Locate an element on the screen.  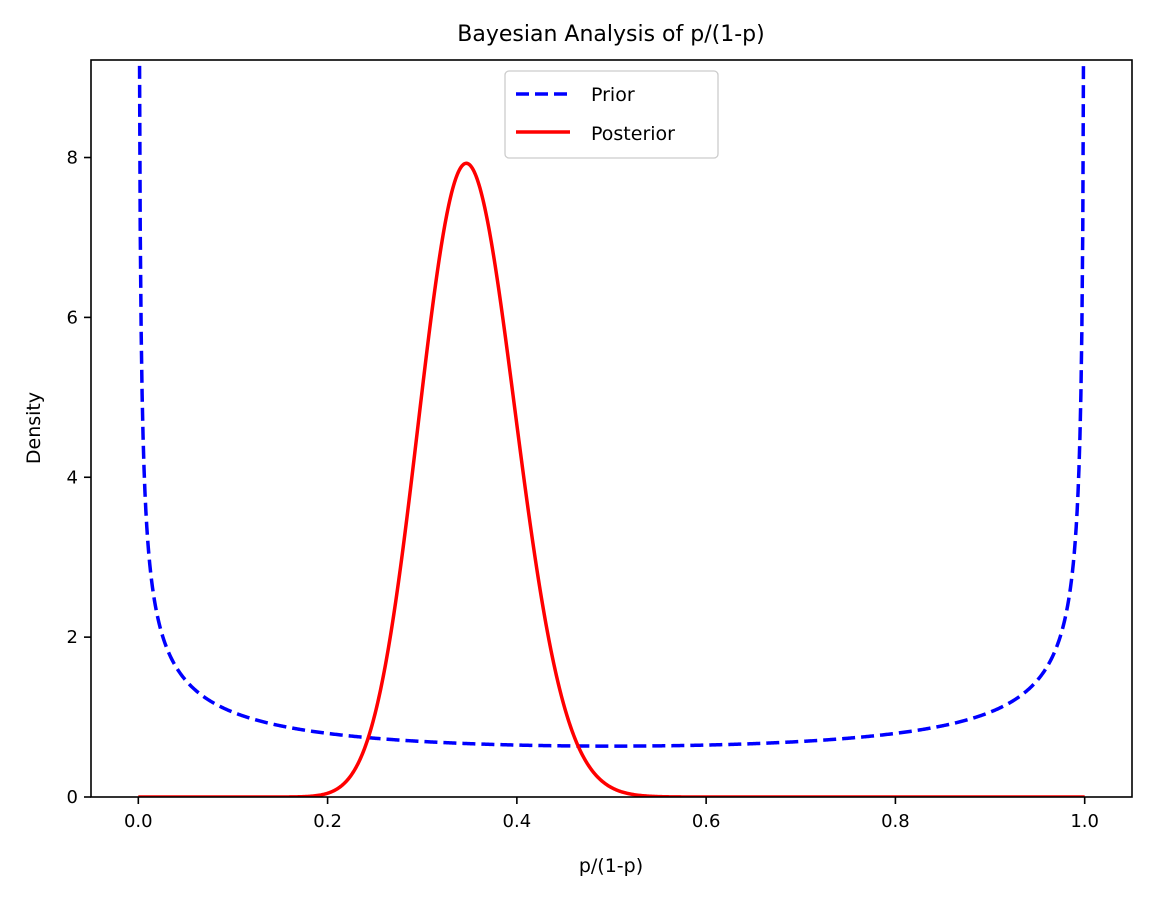
chart-title: Bayesian Analysis of p/(1-p) is located at coordinates (610, 34).